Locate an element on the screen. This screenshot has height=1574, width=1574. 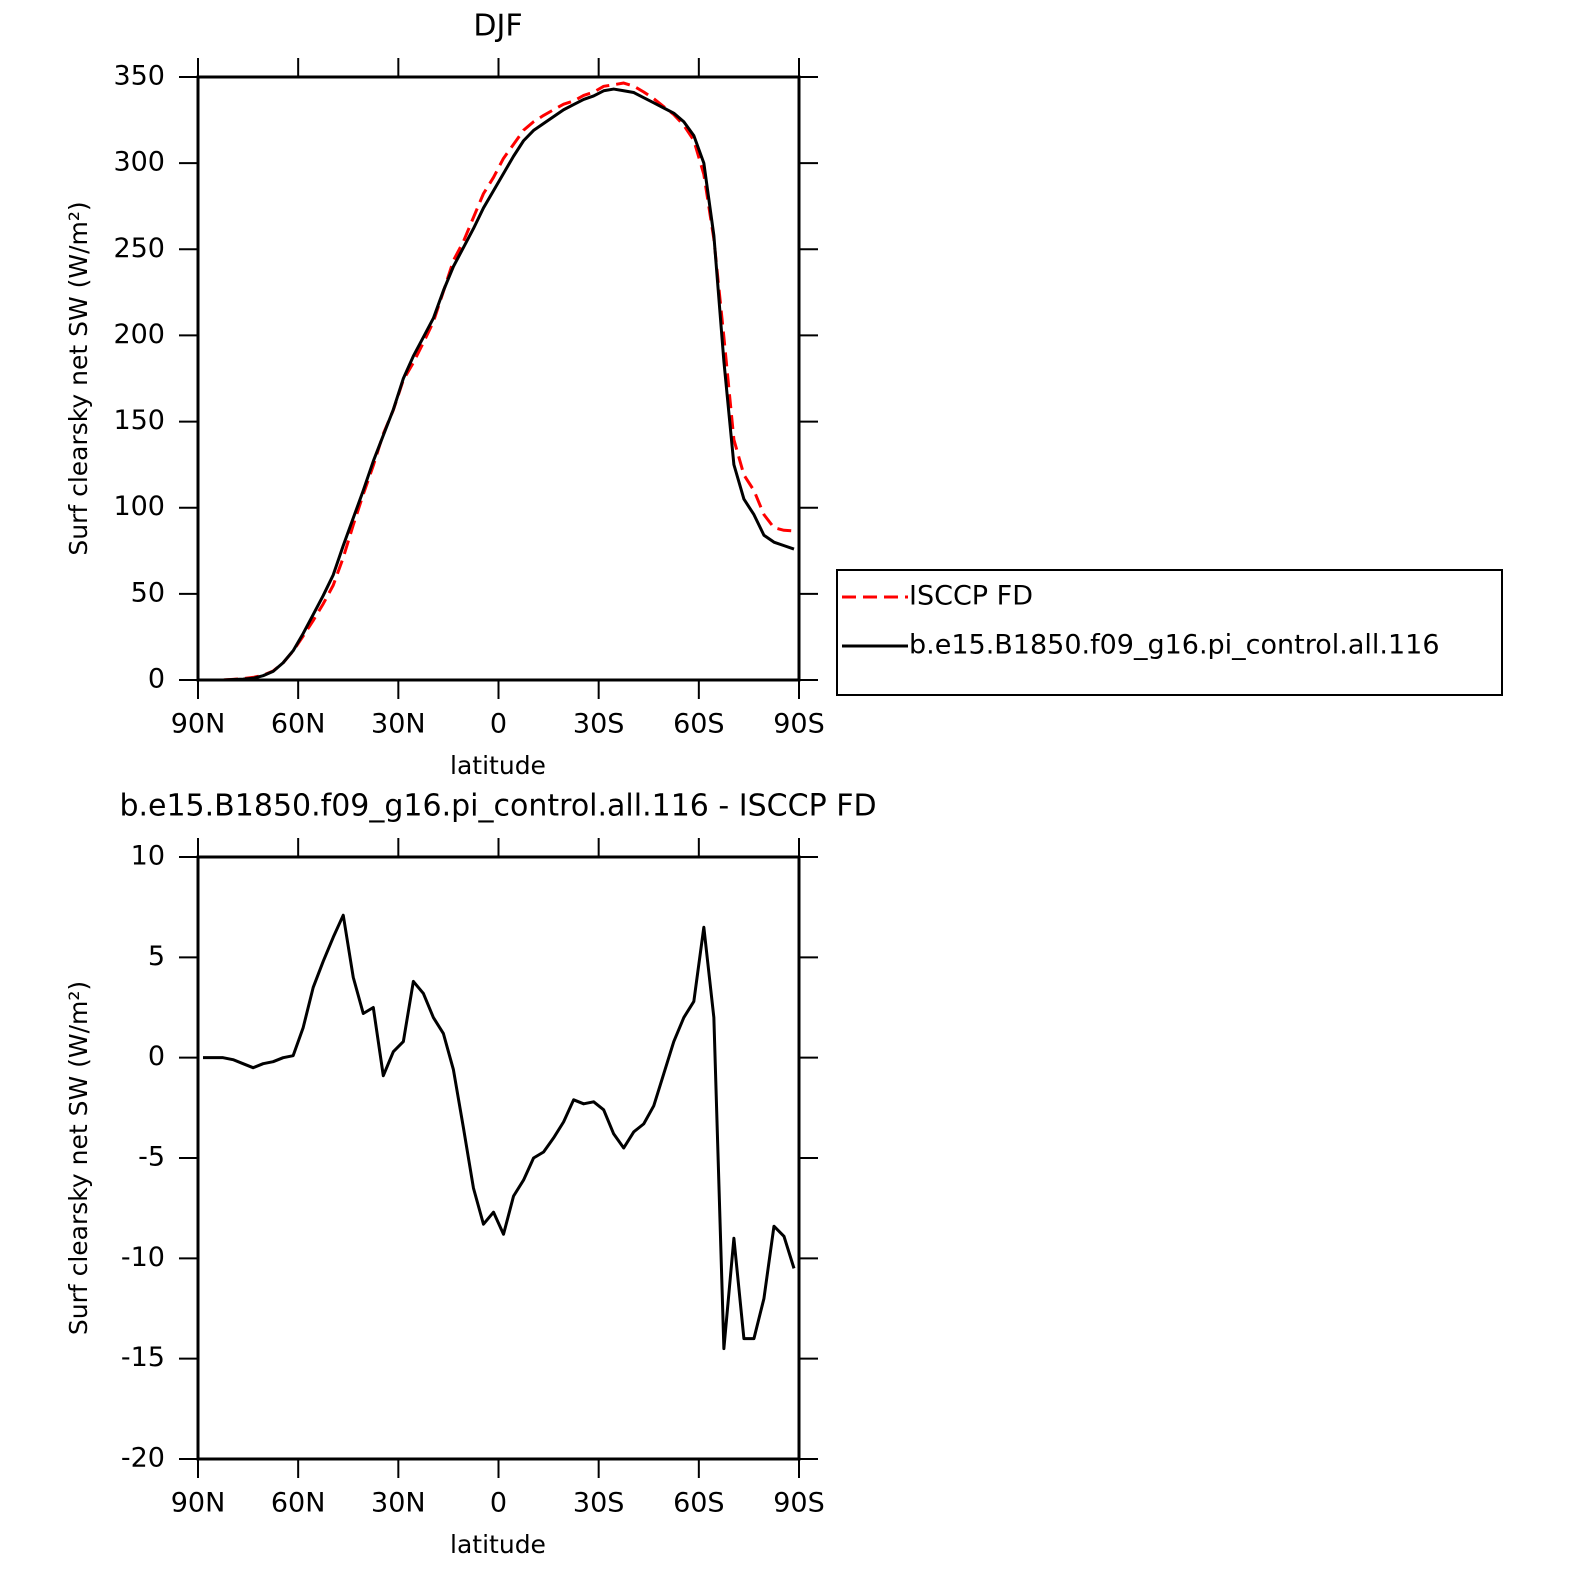
legend-box is located at coordinates (1169, 632).